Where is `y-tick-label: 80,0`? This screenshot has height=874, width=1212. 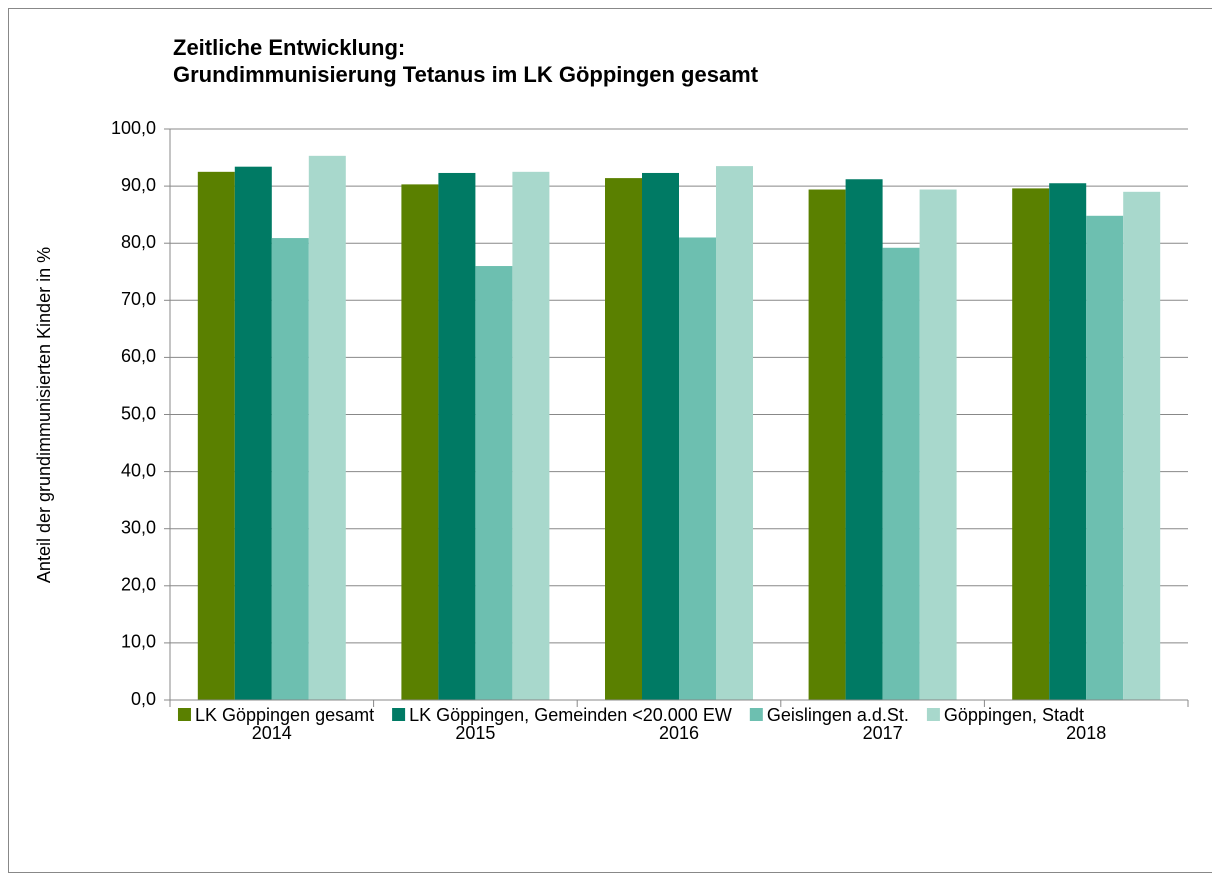 y-tick-label: 80,0 is located at coordinates (138, 242).